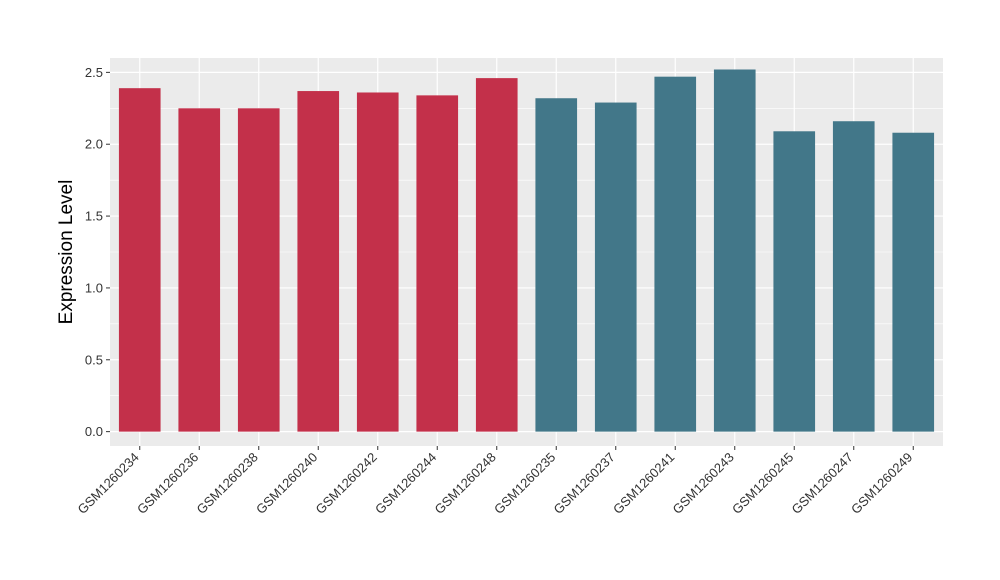 The height and width of the screenshot is (580, 1000). I want to click on x-tick-label: GSM1260244, so click(405, 483).